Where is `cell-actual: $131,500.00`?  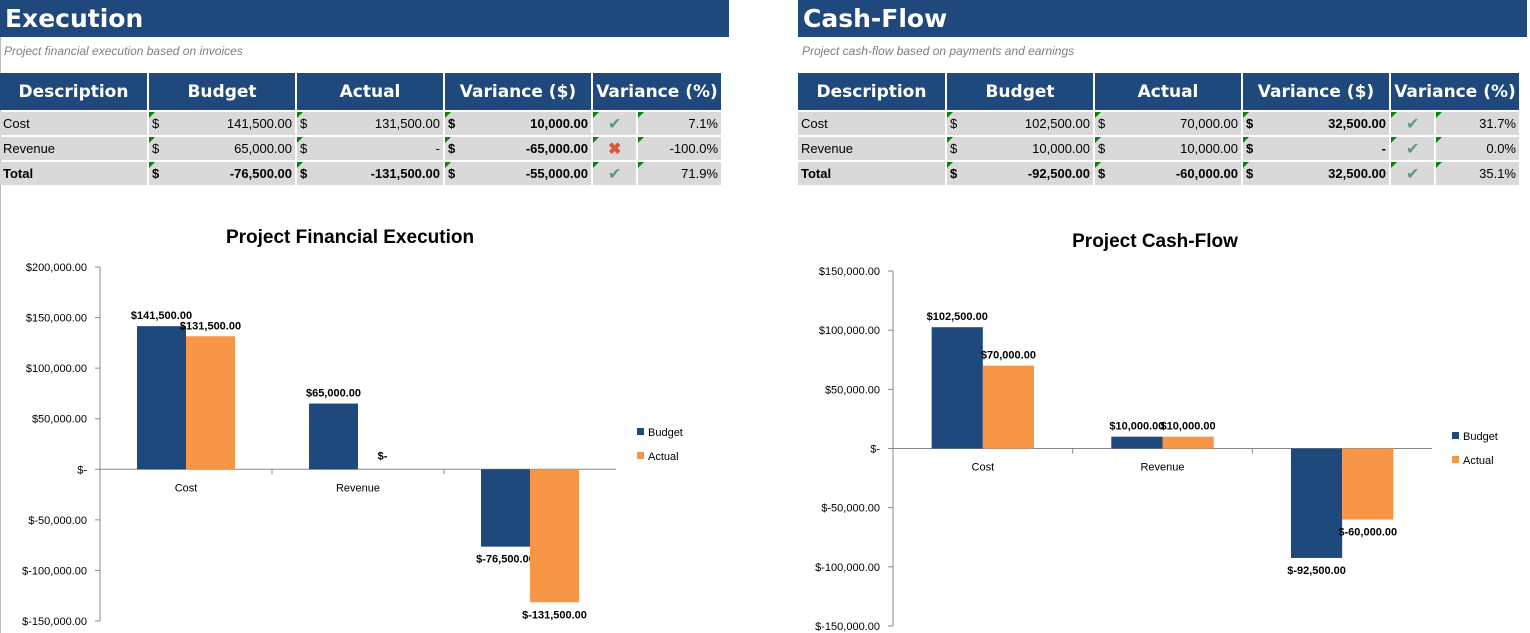 cell-actual: $131,500.00 is located at coordinates (370, 123).